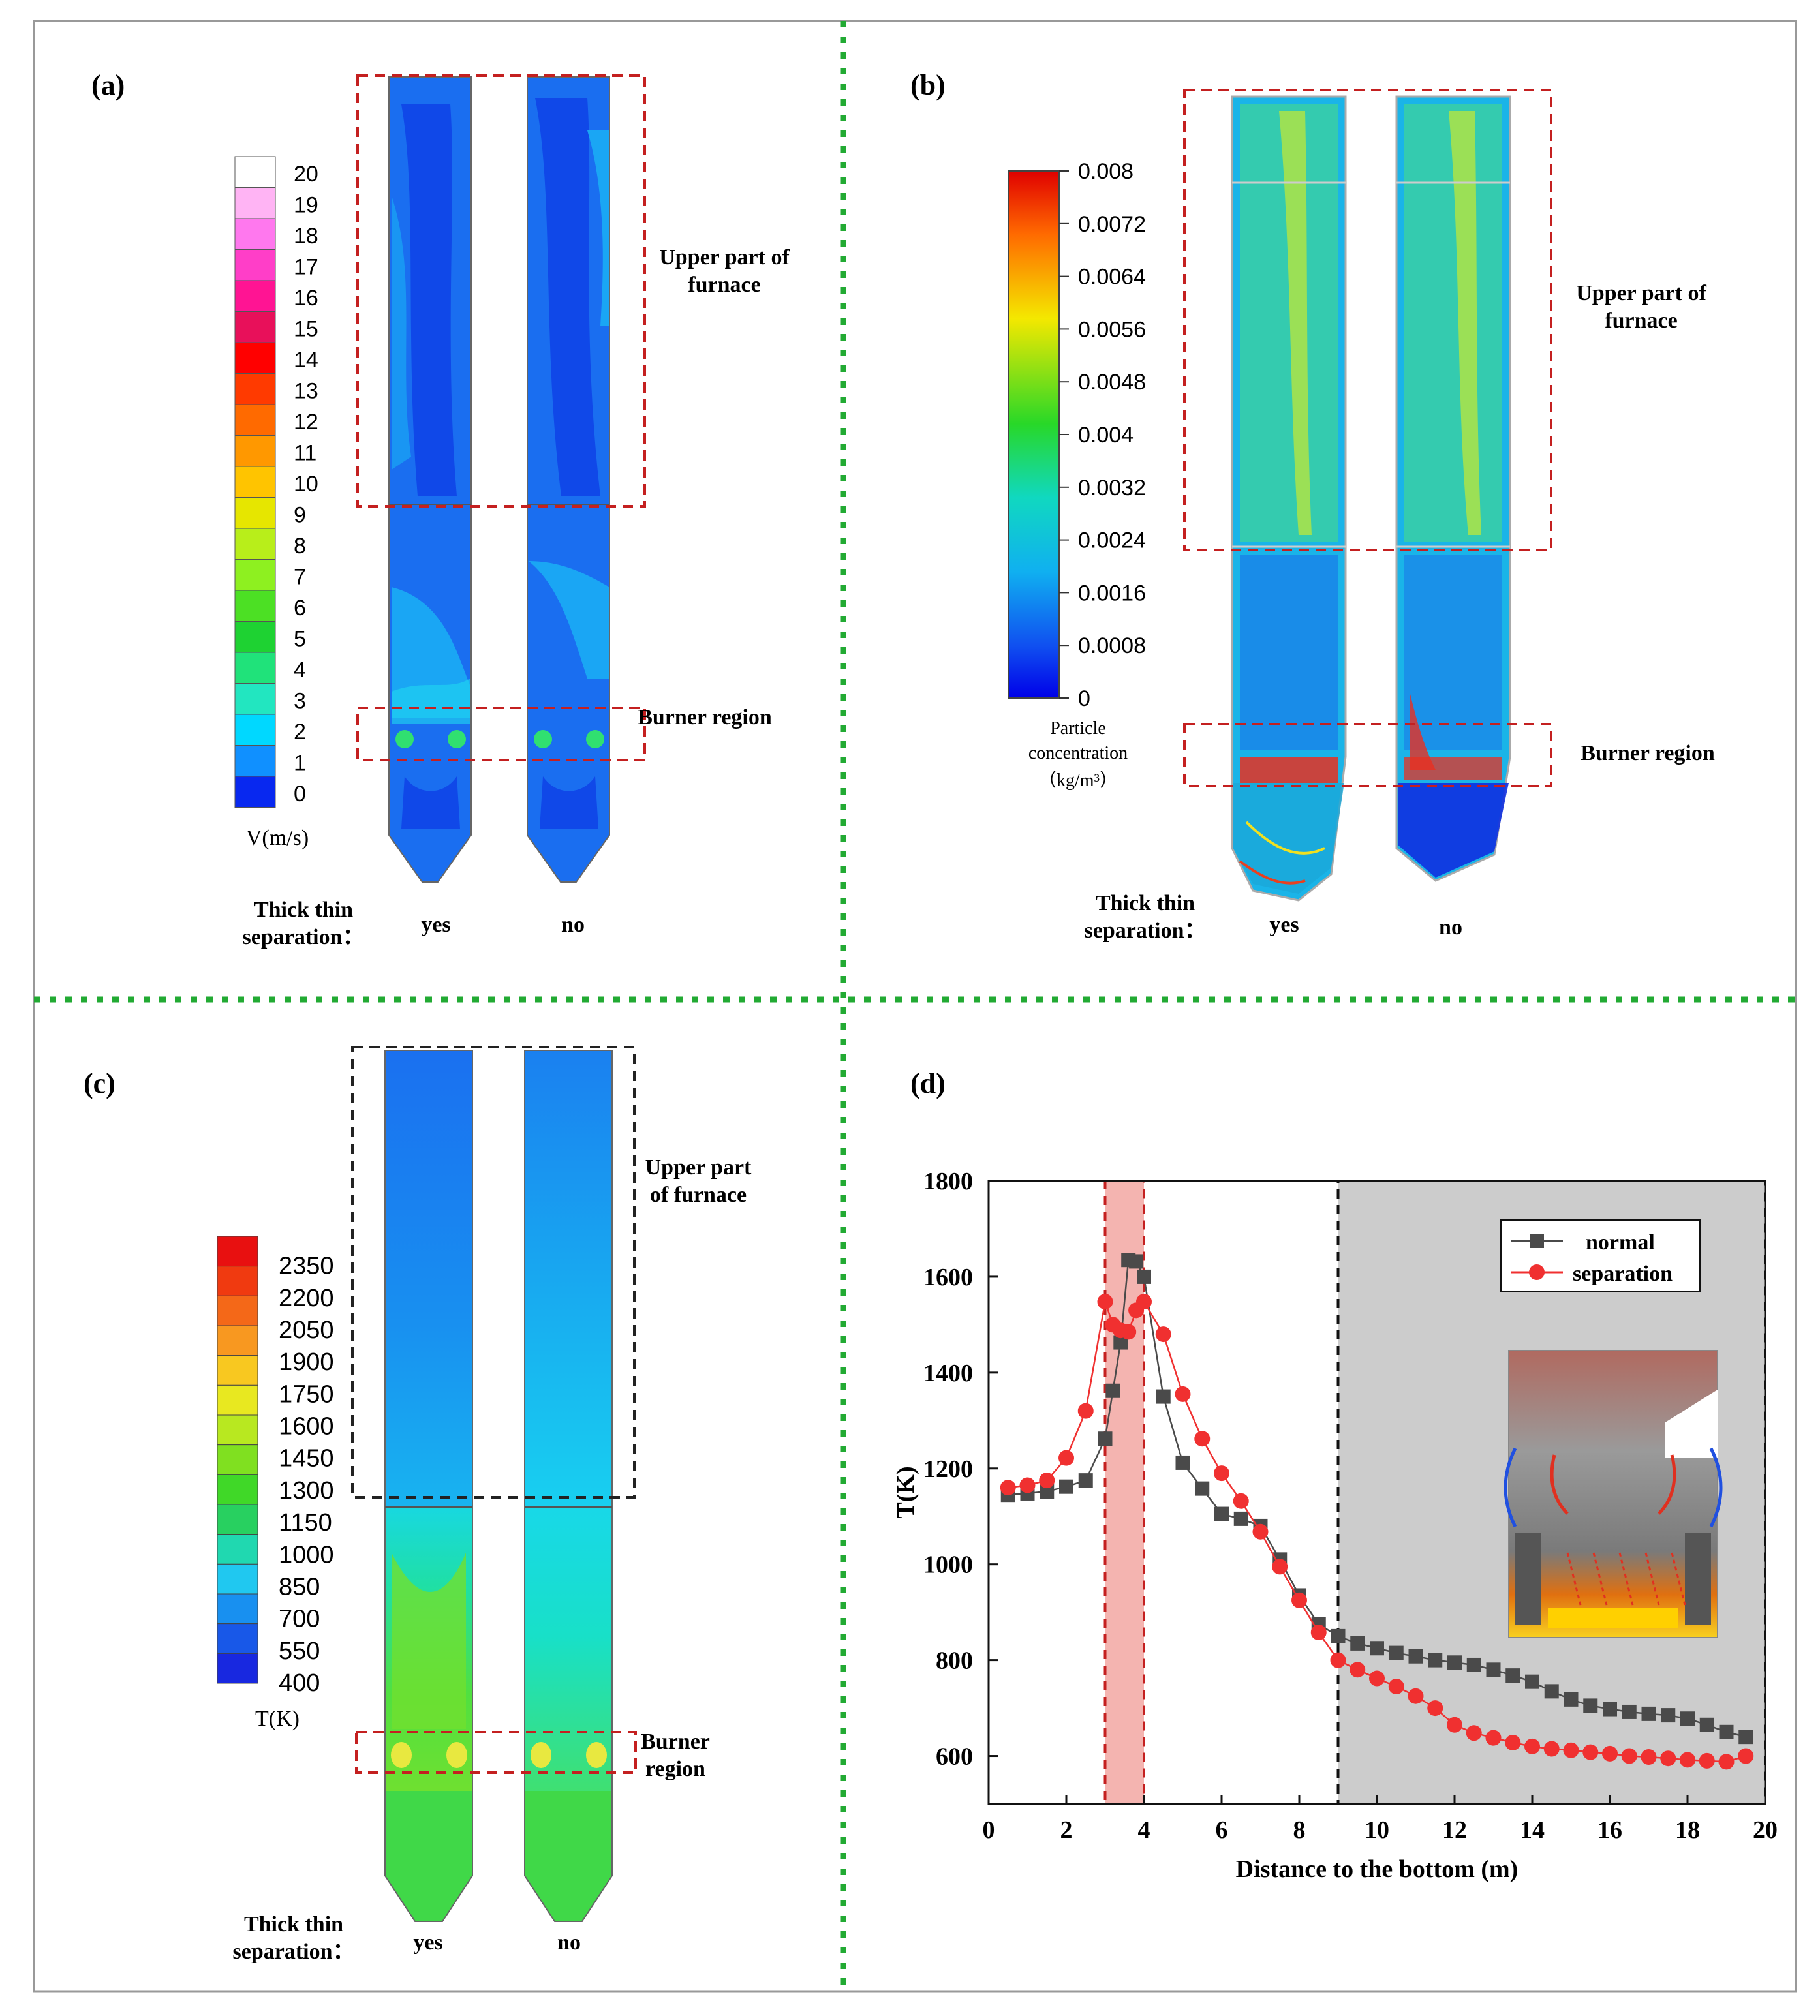 This screenshot has height=2016, width=1820. I want to click on colorbar-tick-label: 1900, so click(306, 1363).